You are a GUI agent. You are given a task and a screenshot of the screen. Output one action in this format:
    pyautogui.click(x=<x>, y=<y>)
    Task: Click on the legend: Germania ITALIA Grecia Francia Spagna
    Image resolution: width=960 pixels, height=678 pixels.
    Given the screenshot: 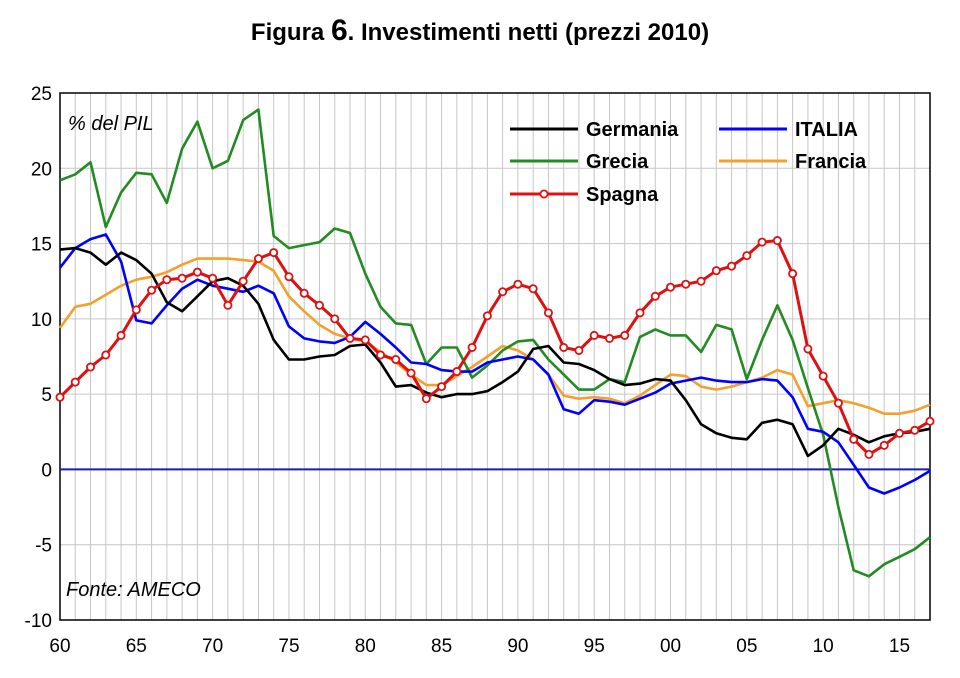 What is the action you would take?
    pyautogui.click(x=688, y=162)
    